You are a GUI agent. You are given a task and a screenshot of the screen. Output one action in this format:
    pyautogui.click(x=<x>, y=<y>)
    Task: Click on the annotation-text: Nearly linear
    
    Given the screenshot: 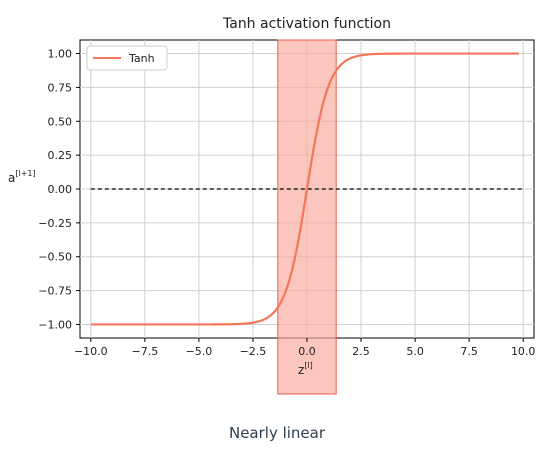 What is the action you would take?
    pyautogui.click(x=277, y=433)
    